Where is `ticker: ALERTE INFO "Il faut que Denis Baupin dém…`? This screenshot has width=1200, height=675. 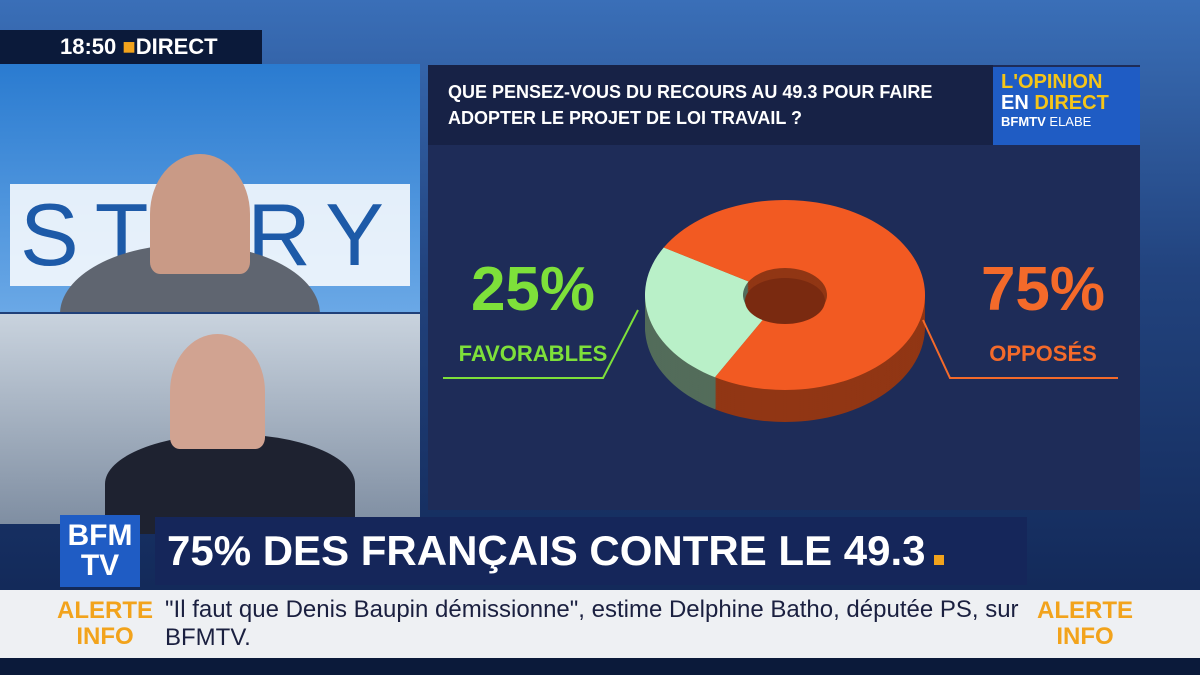
ticker: ALERTE INFO "Il faut que Denis Baupin dém… is located at coordinates (600, 624).